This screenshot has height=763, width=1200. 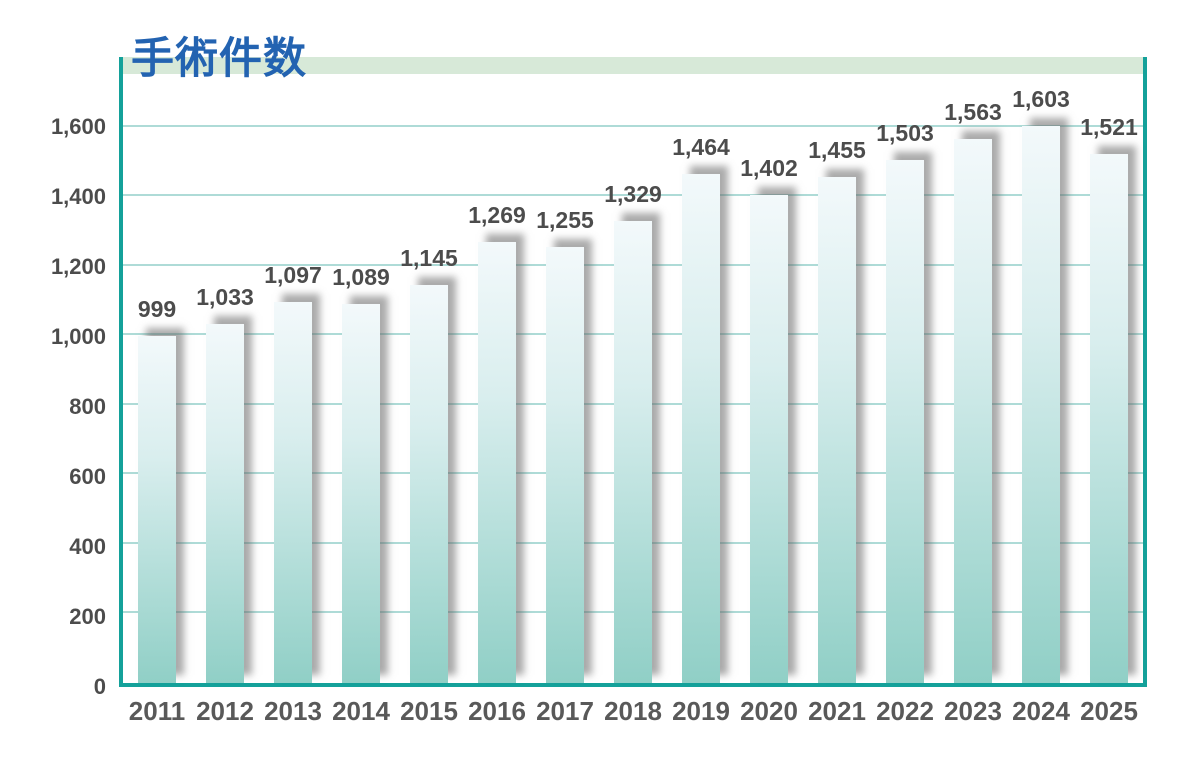 I want to click on bar-2024, so click(x=1041, y=404).